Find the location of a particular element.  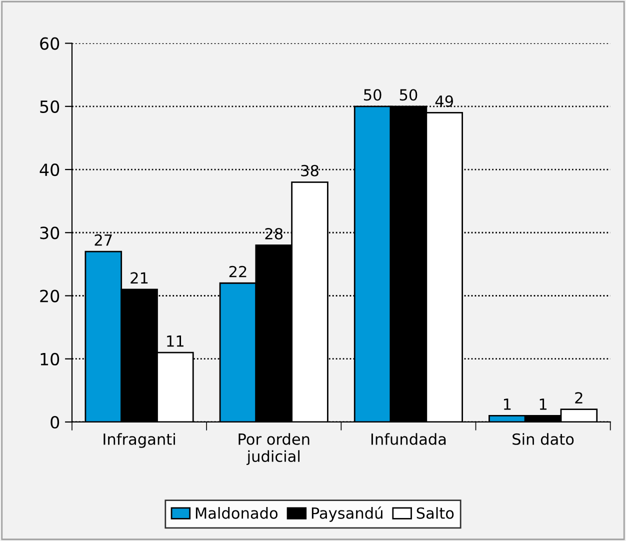

y-tick-label: 40 is located at coordinates (50, 169).